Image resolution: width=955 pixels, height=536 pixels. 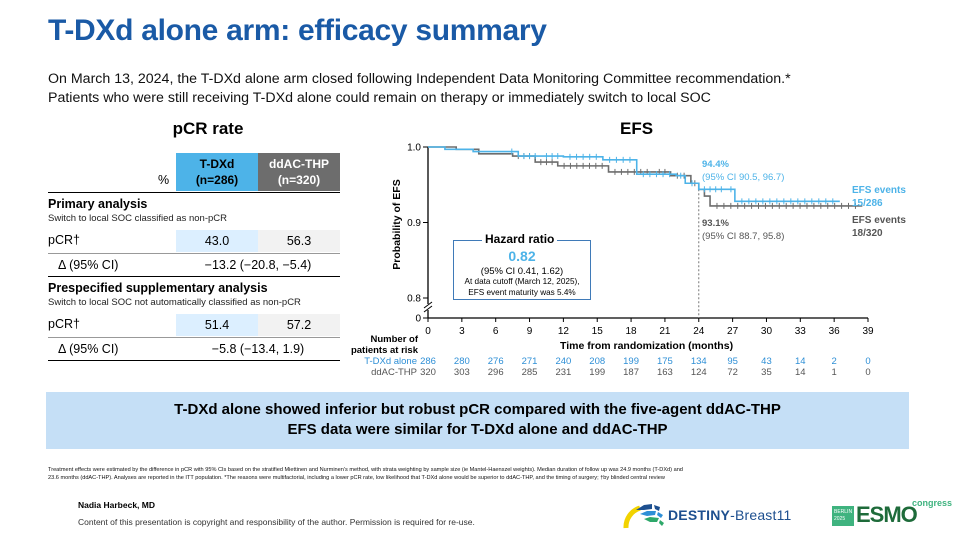 What do you see at coordinates (258, 265) in the screenshot?
I see `delta-value: −13.2 (−20.8, −5.4)` at bounding box center [258, 265].